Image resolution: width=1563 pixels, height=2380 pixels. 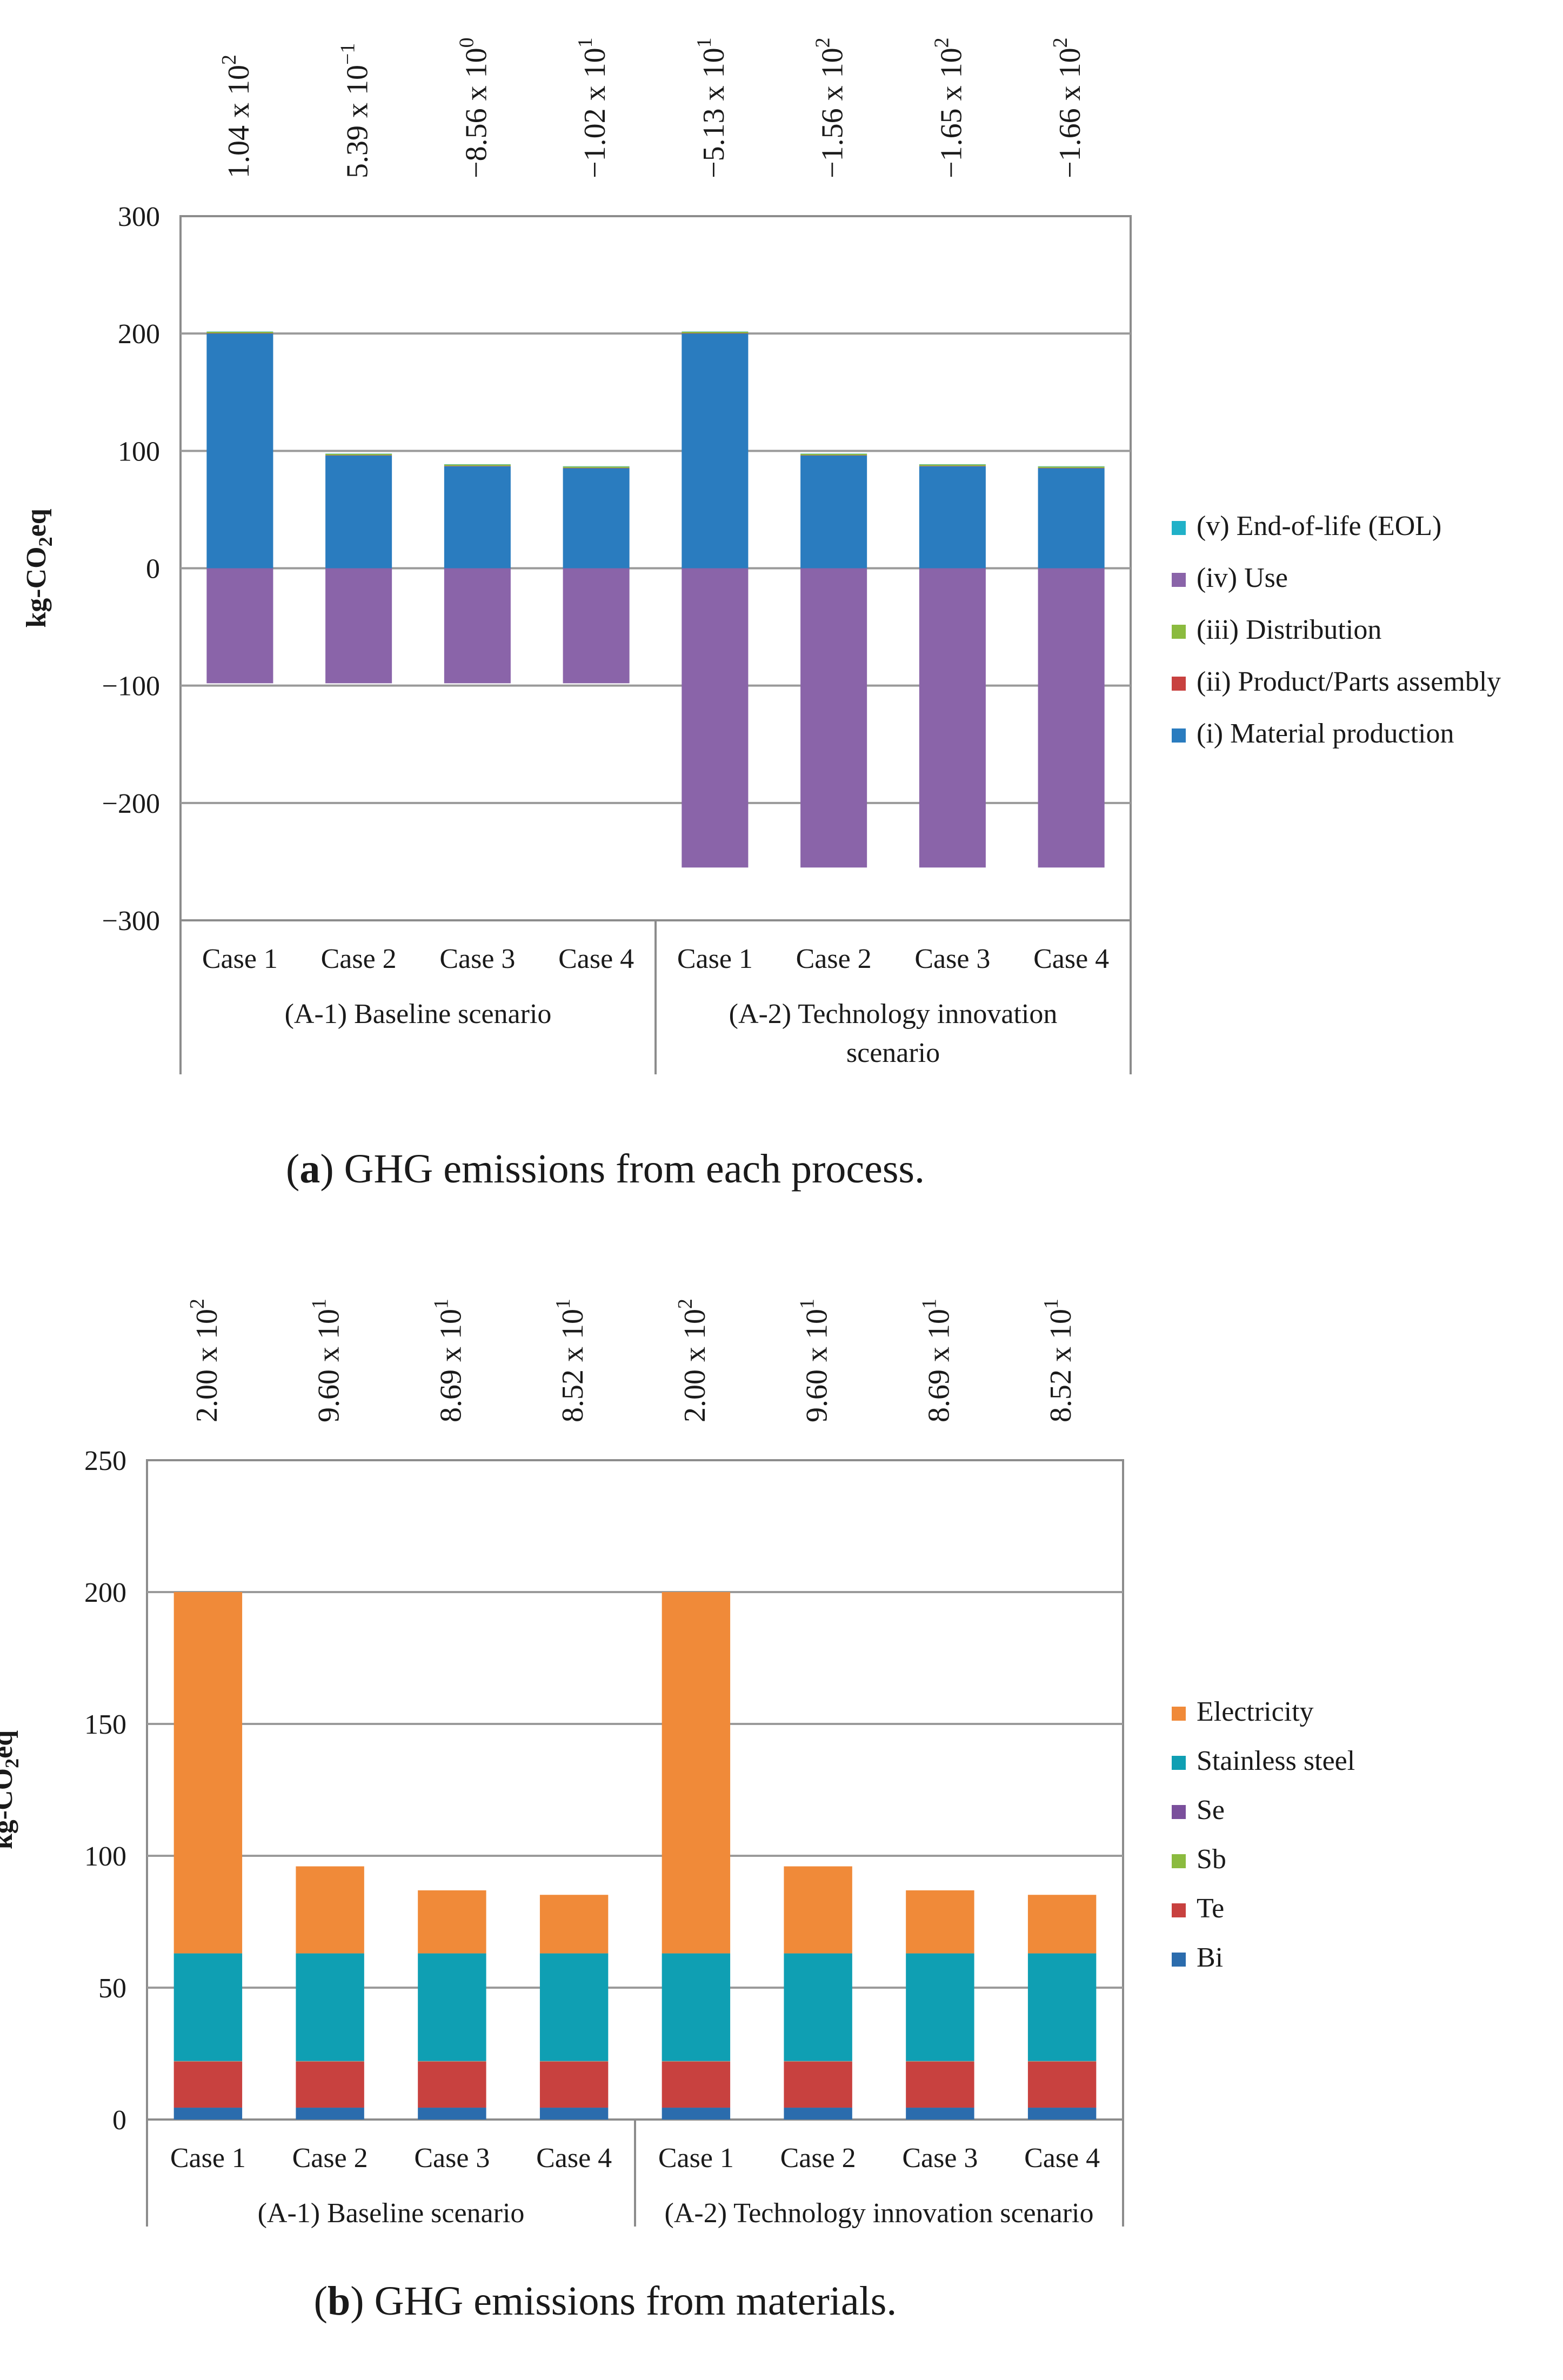 What do you see at coordinates (356, 110) in the screenshot?
I see `chart-a-total-label: 5.39 x 10−1` at bounding box center [356, 110].